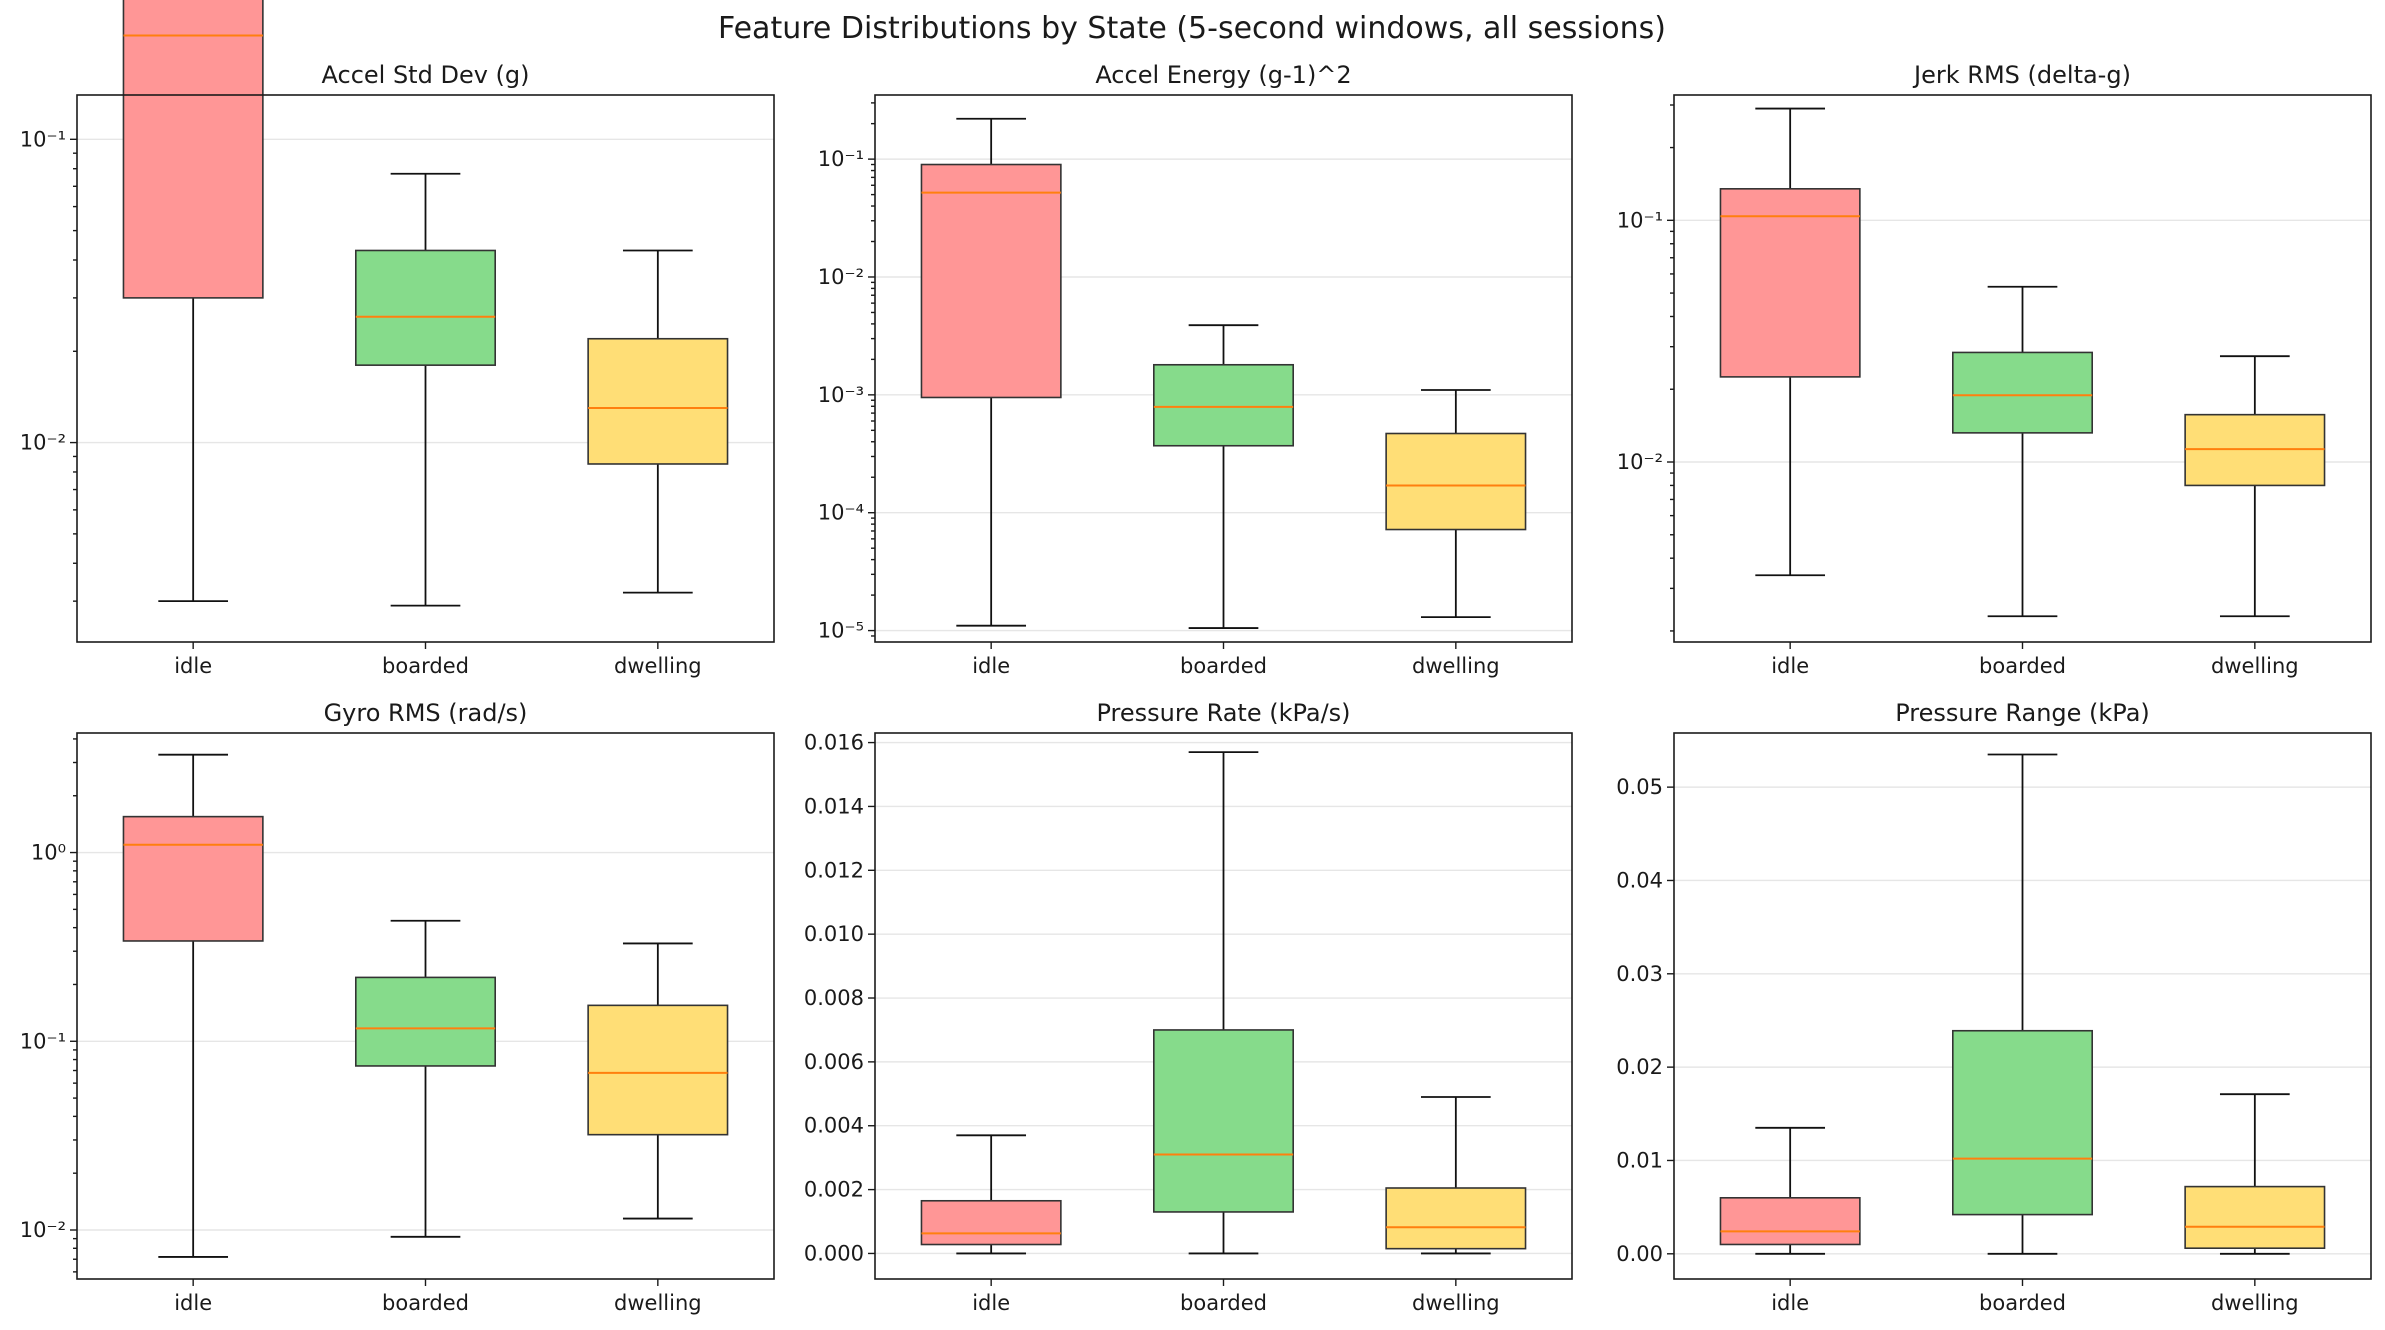  Describe the element at coordinates (834, 1126) in the screenshot. I see `y-tick-label: 0.004` at that location.